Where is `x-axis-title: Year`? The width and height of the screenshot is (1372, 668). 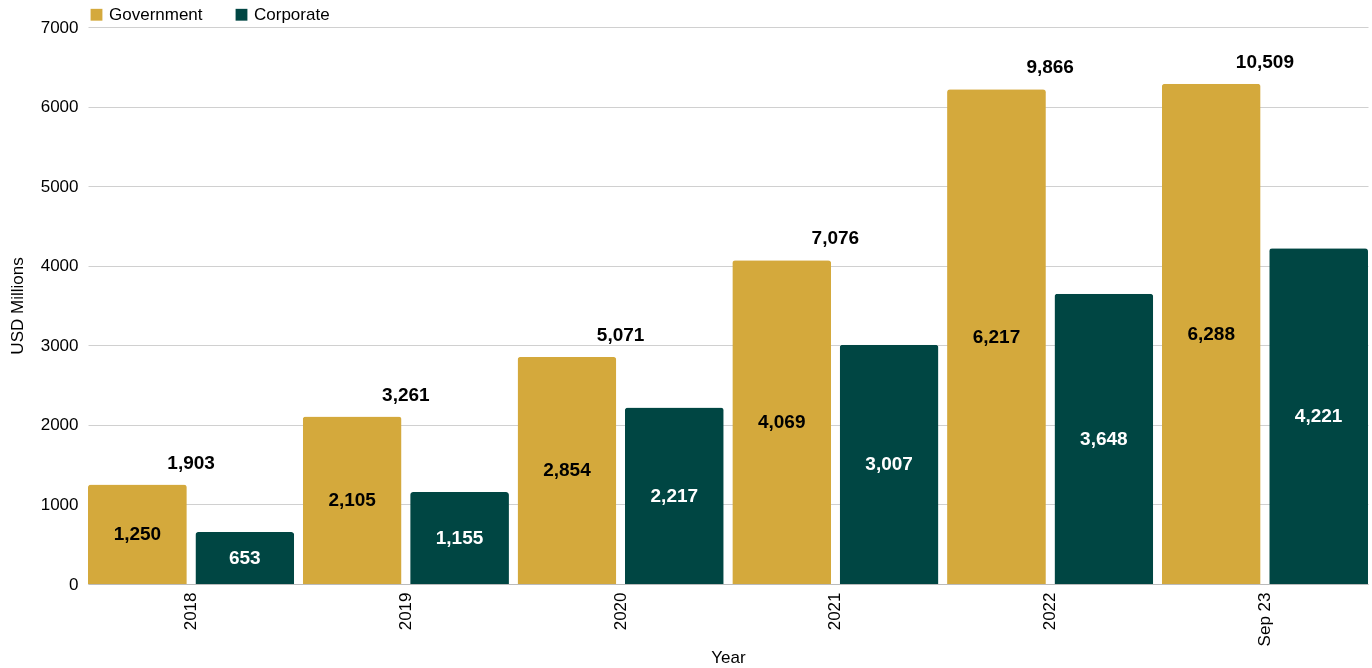 x-axis-title: Year is located at coordinates (729, 658).